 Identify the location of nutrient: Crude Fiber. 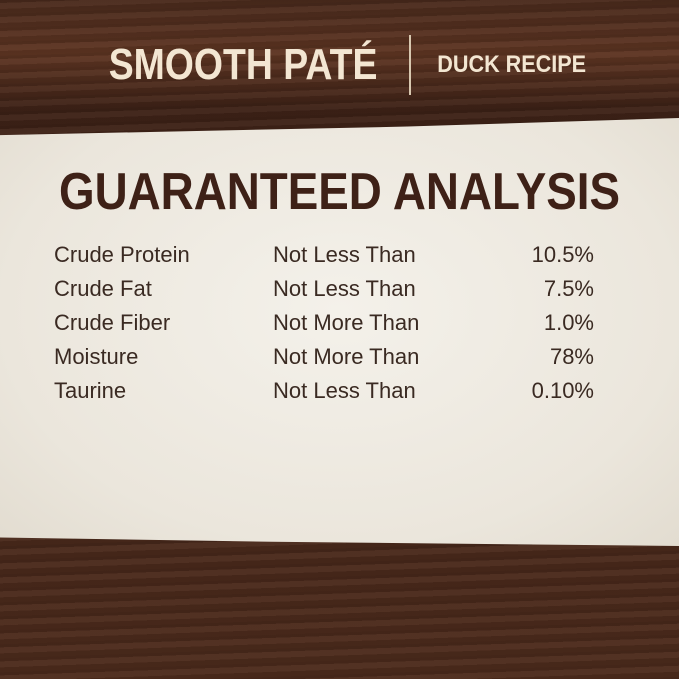
(112, 322).